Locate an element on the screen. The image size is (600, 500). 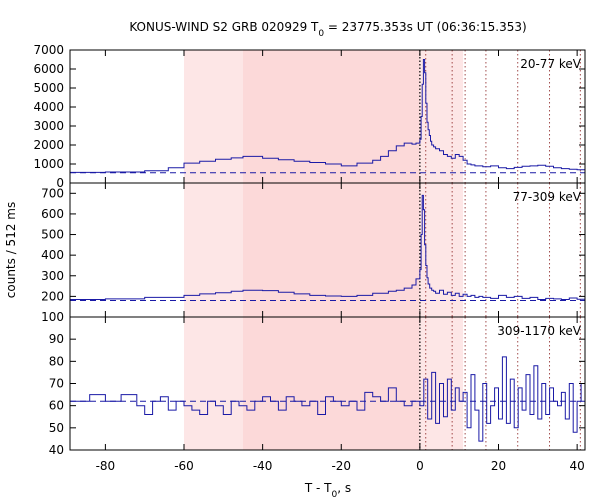
y-tick-label: 1000 is located at coordinates (48, 164).